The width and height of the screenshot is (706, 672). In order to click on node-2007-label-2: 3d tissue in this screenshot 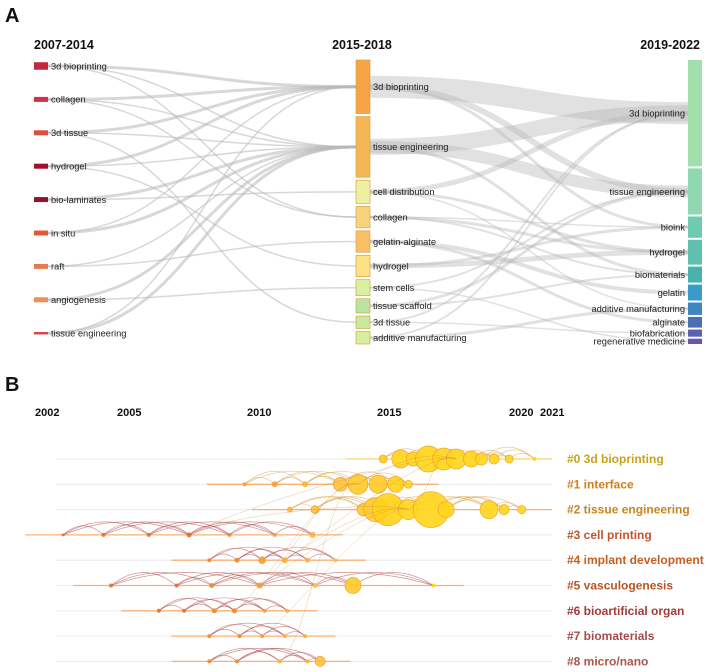, I will do `click(69, 133)`.